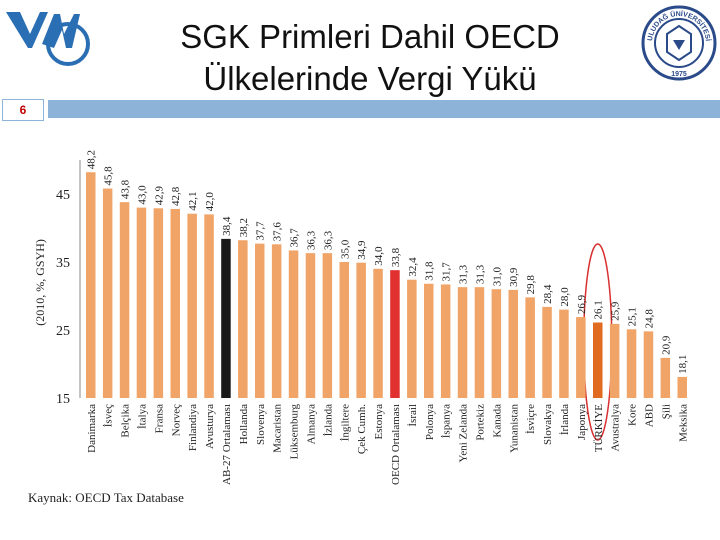 This screenshot has height=540, width=720. What do you see at coordinates (464, 433) in the screenshot?
I see `x-tick-label: Yeni Zelanda` at bounding box center [464, 433].